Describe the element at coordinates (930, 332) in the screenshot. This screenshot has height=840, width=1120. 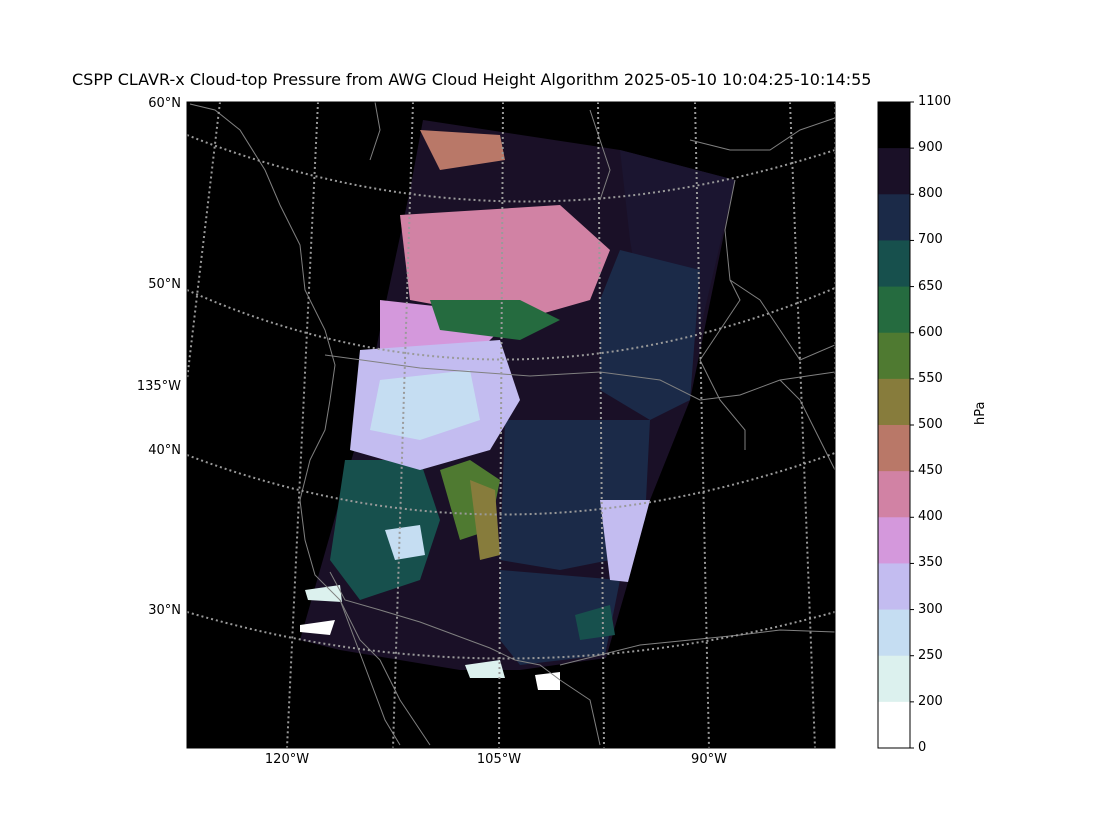
I see `colorbar-tick-label: 600` at that location.